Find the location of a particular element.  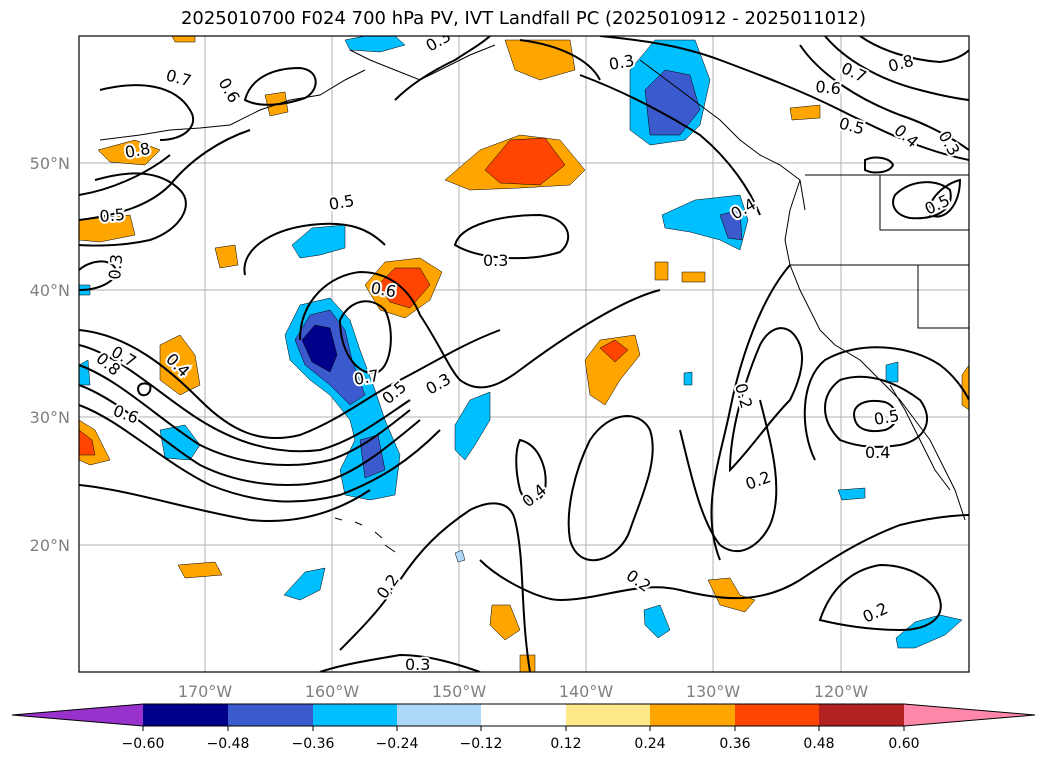

contour-label: 0.6 is located at coordinates (828, 87).